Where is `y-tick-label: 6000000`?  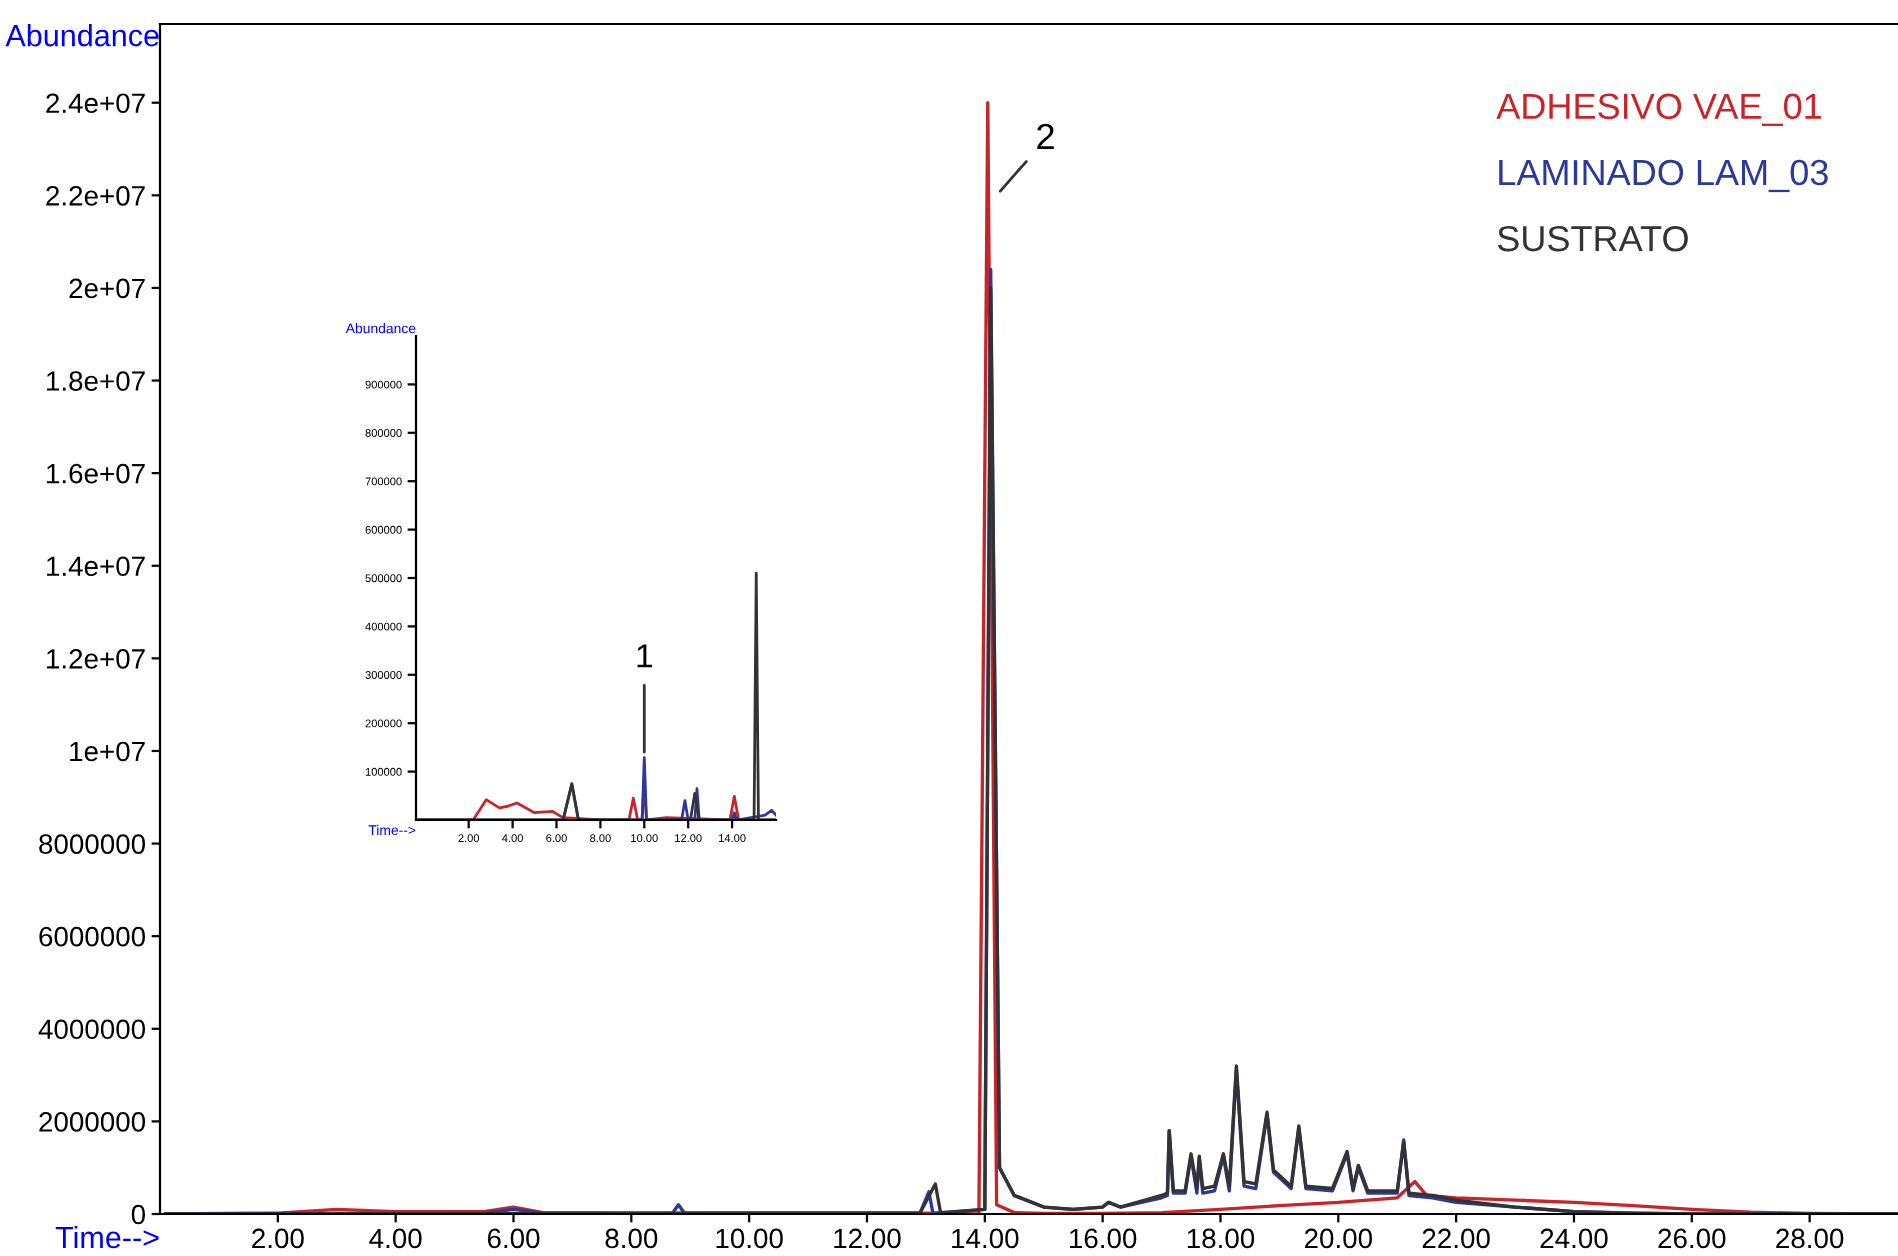
y-tick-label: 6000000 is located at coordinates (92, 936).